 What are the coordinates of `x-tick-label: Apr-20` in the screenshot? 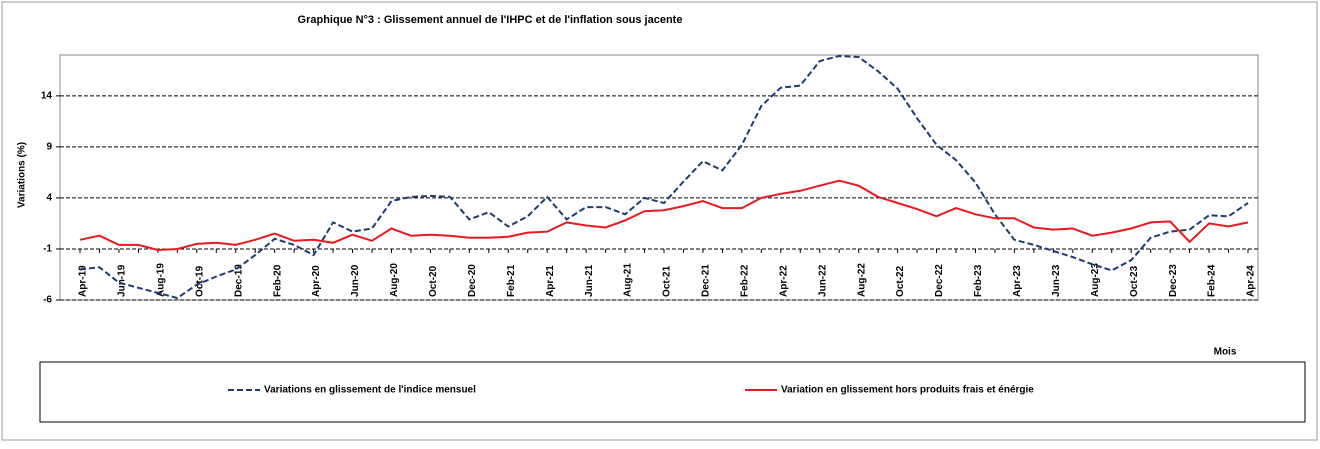 It's located at (316, 281).